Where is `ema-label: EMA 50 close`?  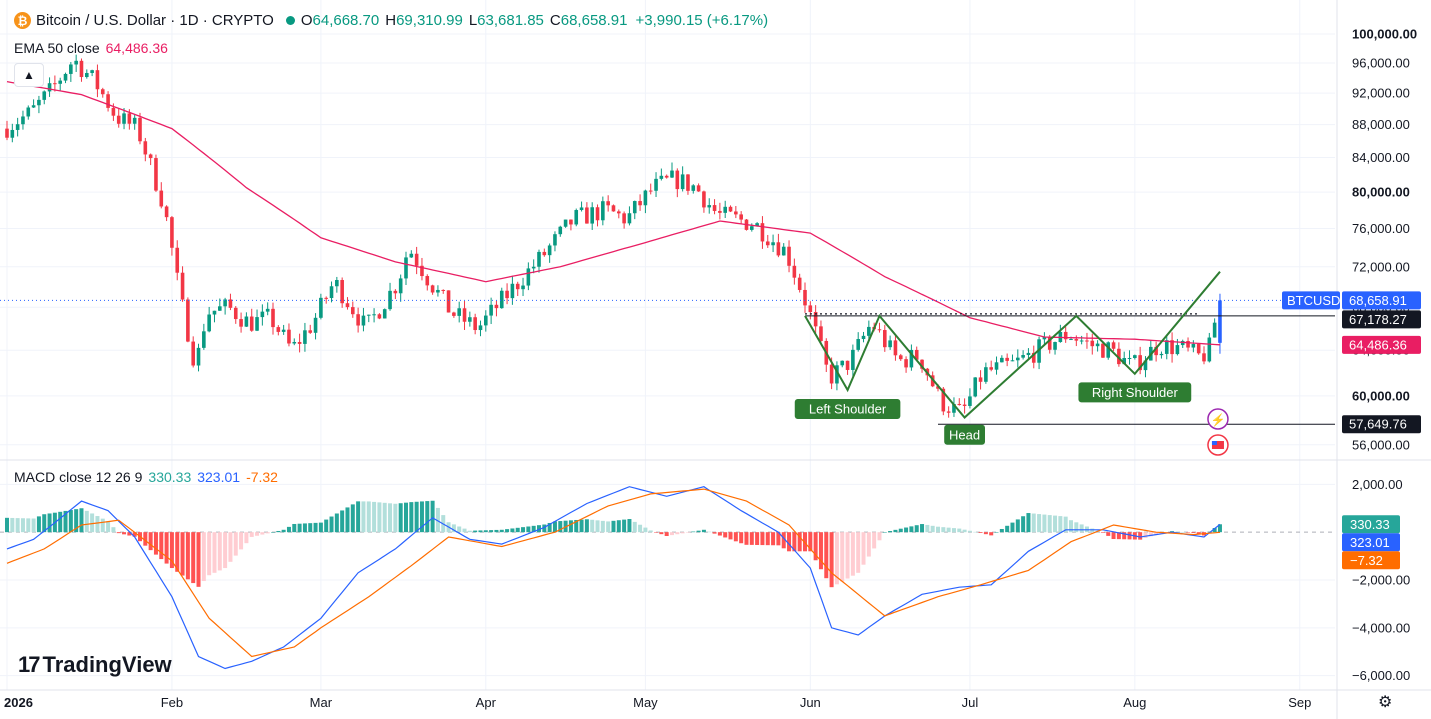 ema-label: EMA 50 close is located at coordinates (57, 48).